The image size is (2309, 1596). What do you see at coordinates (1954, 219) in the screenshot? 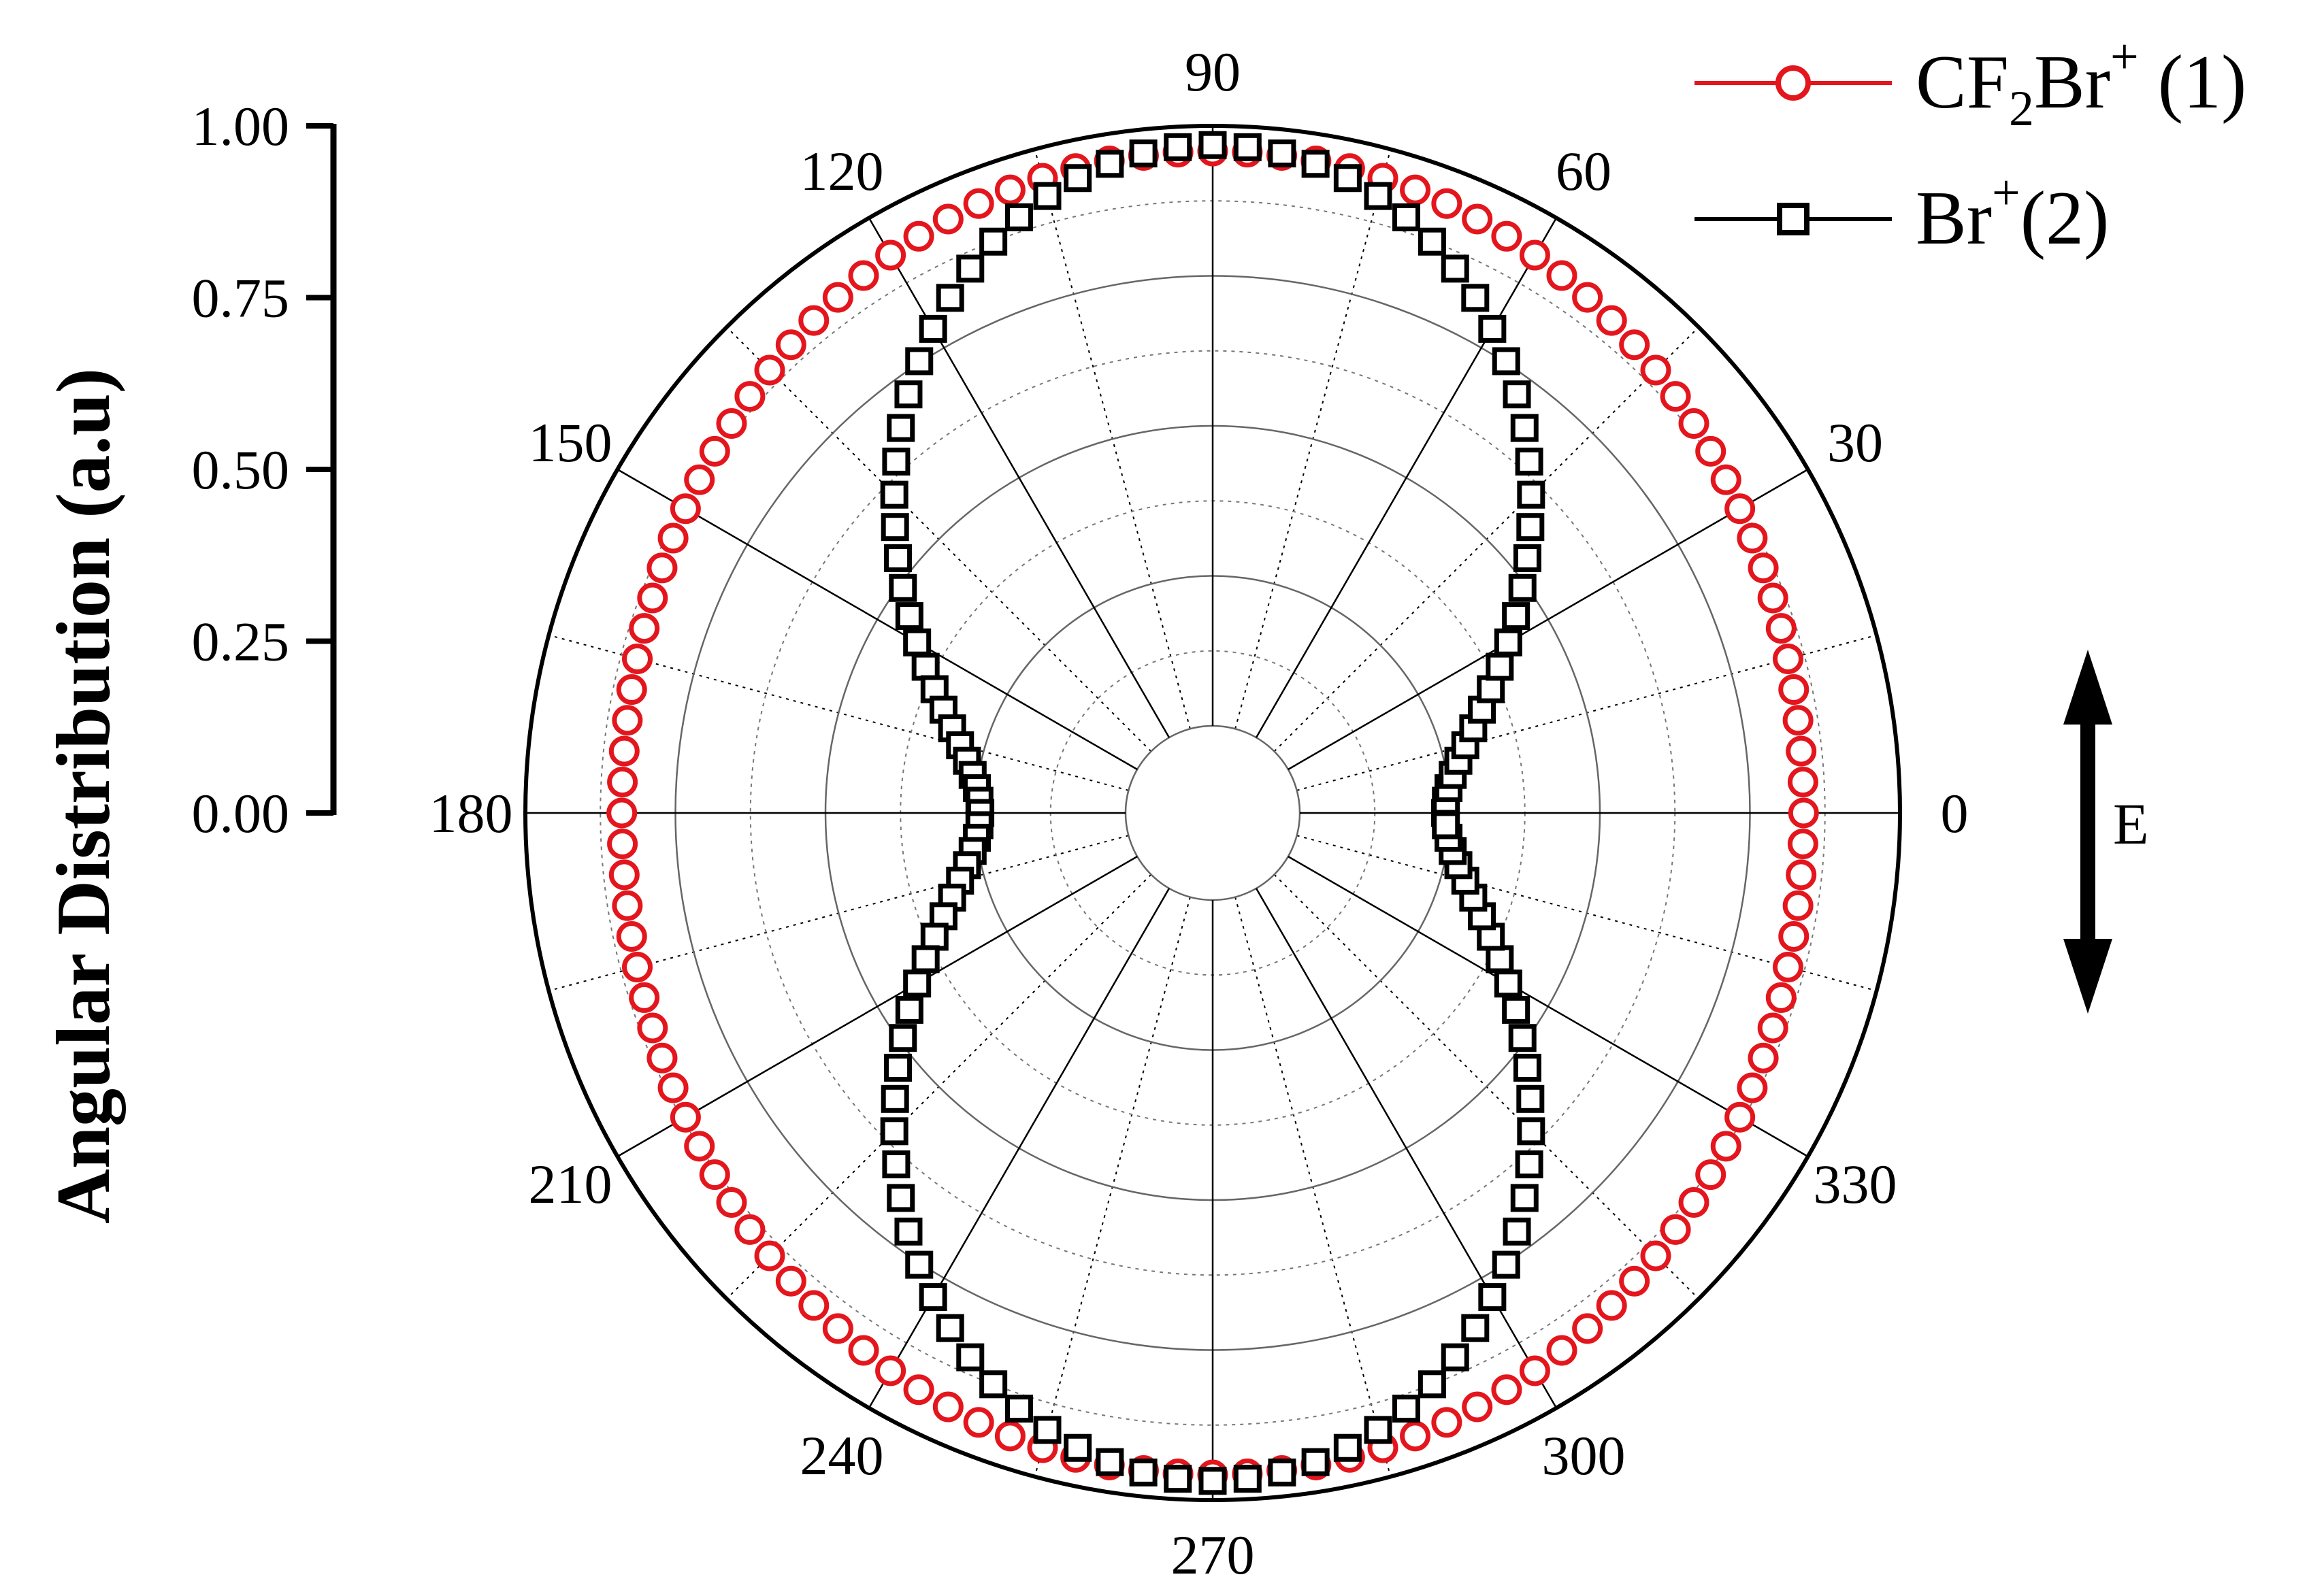
I see `legend-label-2-main: Br` at bounding box center [1954, 219].